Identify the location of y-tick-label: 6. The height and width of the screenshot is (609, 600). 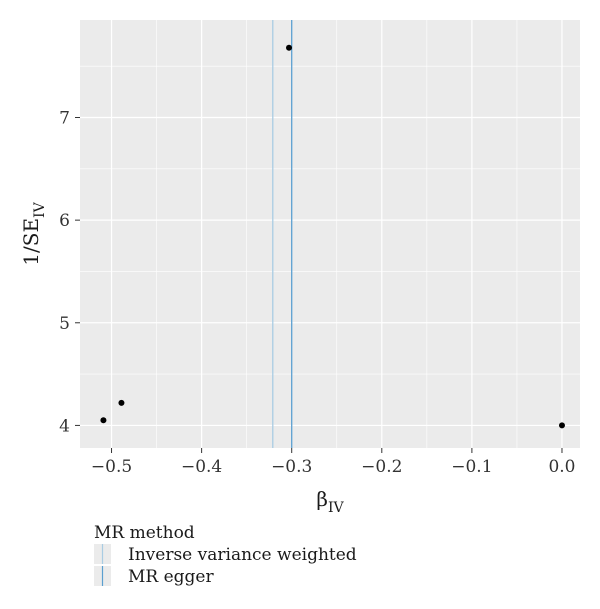
(64, 221).